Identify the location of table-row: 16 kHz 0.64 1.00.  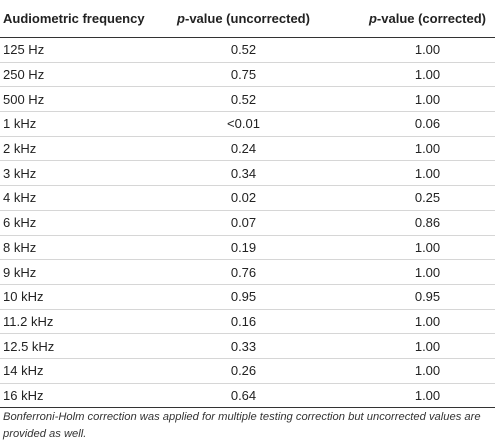
(247, 396).